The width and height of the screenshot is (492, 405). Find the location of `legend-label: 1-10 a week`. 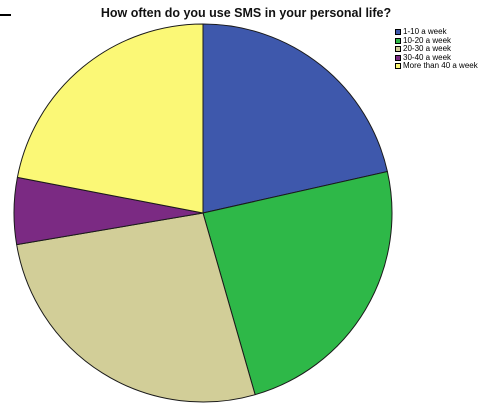

legend-label: 1-10 a week is located at coordinates (425, 31).